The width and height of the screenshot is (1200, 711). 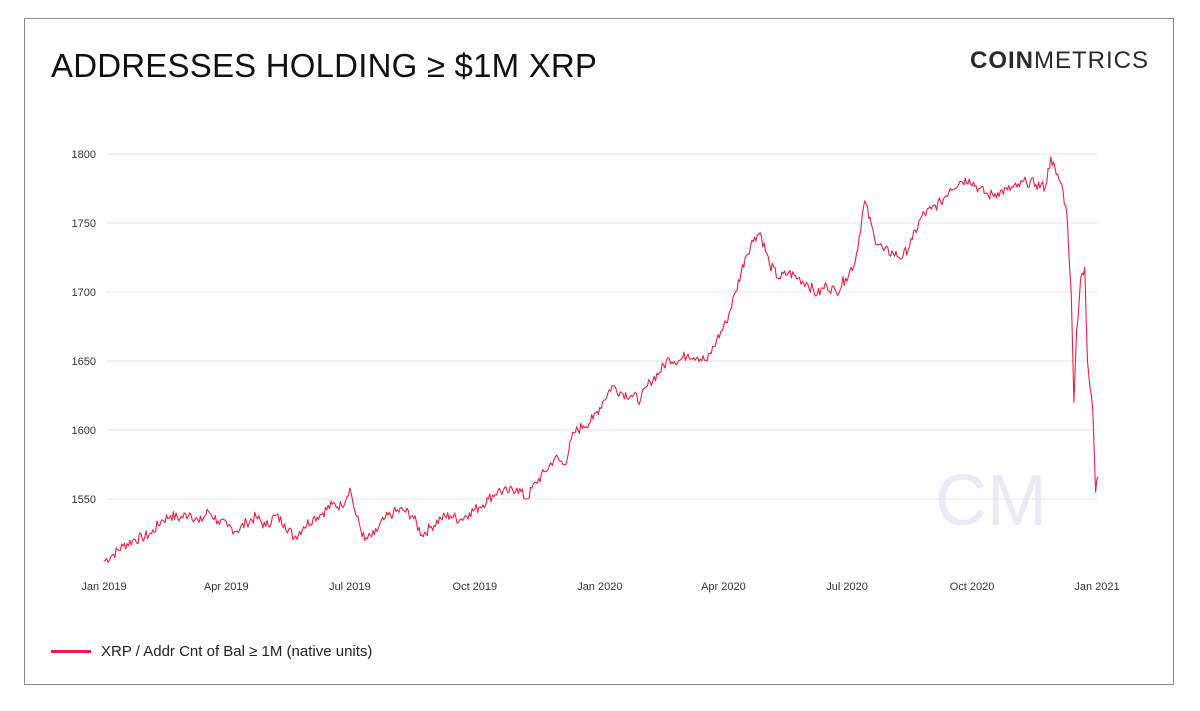 What do you see at coordinates (71, 651) in the screenshot?
I see `legend-swatch` at bounding box center [71, 651].